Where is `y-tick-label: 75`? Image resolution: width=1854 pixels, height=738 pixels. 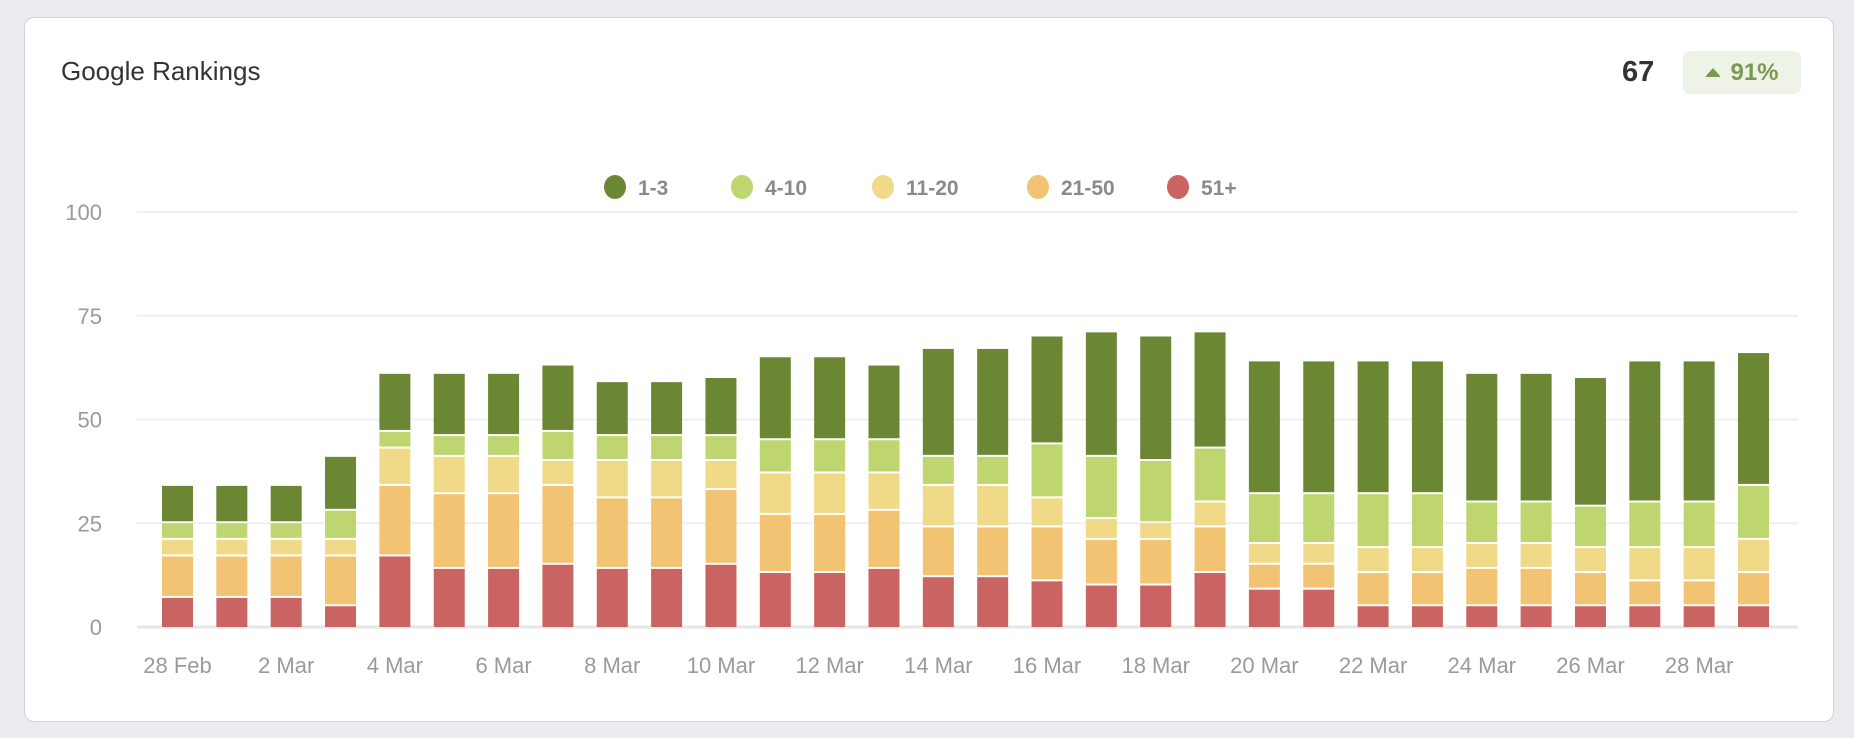 y-tick-label: 75 is located at coordinates (90, 316).